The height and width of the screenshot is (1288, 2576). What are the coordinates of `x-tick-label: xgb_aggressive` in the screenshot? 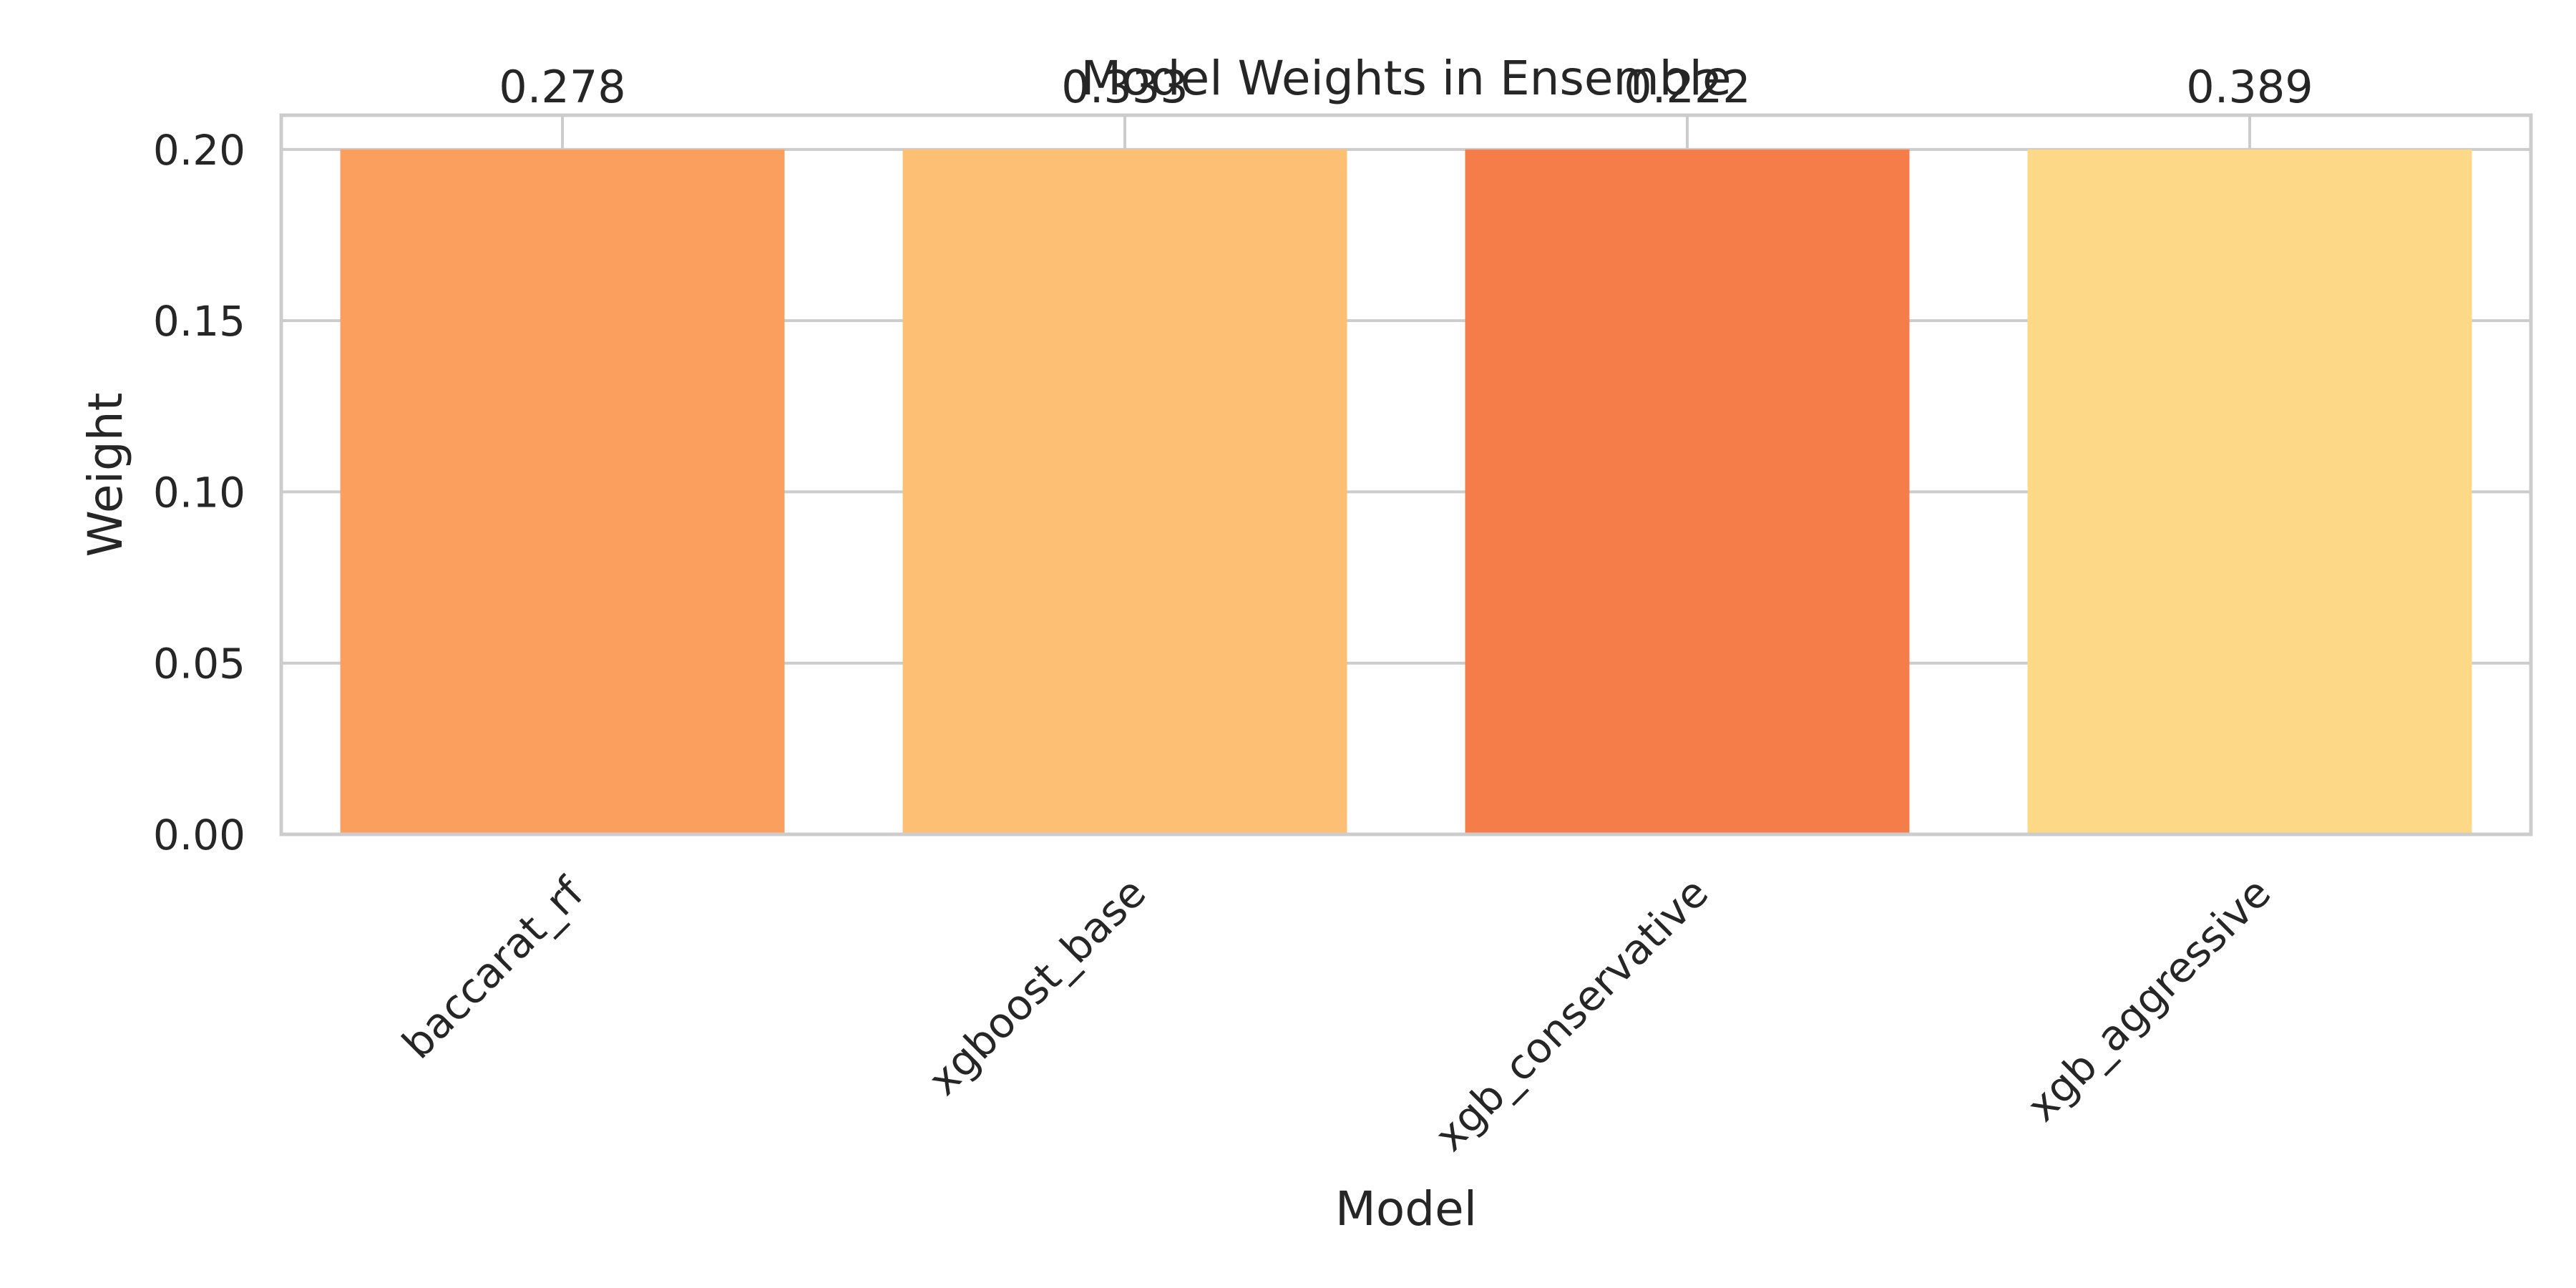 It's located at (2148, 999).